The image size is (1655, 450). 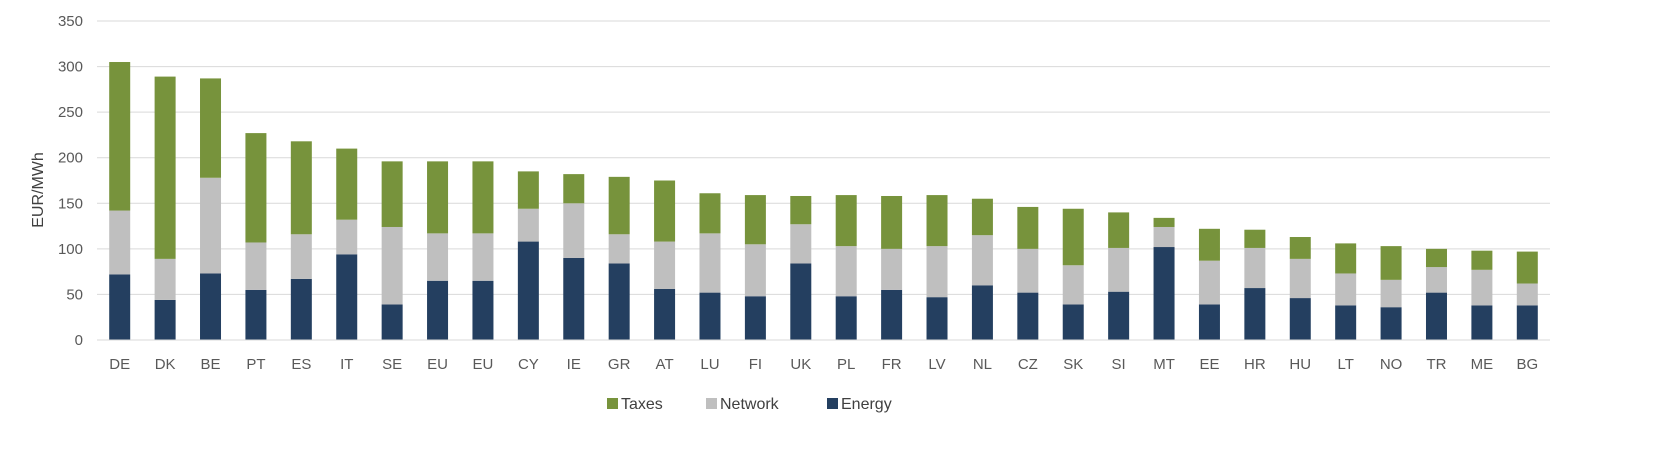 What do you see at coordinates (1073, 285) in the screenshot?
I see `bar-network-sk` at bounding box center [1073, 285].